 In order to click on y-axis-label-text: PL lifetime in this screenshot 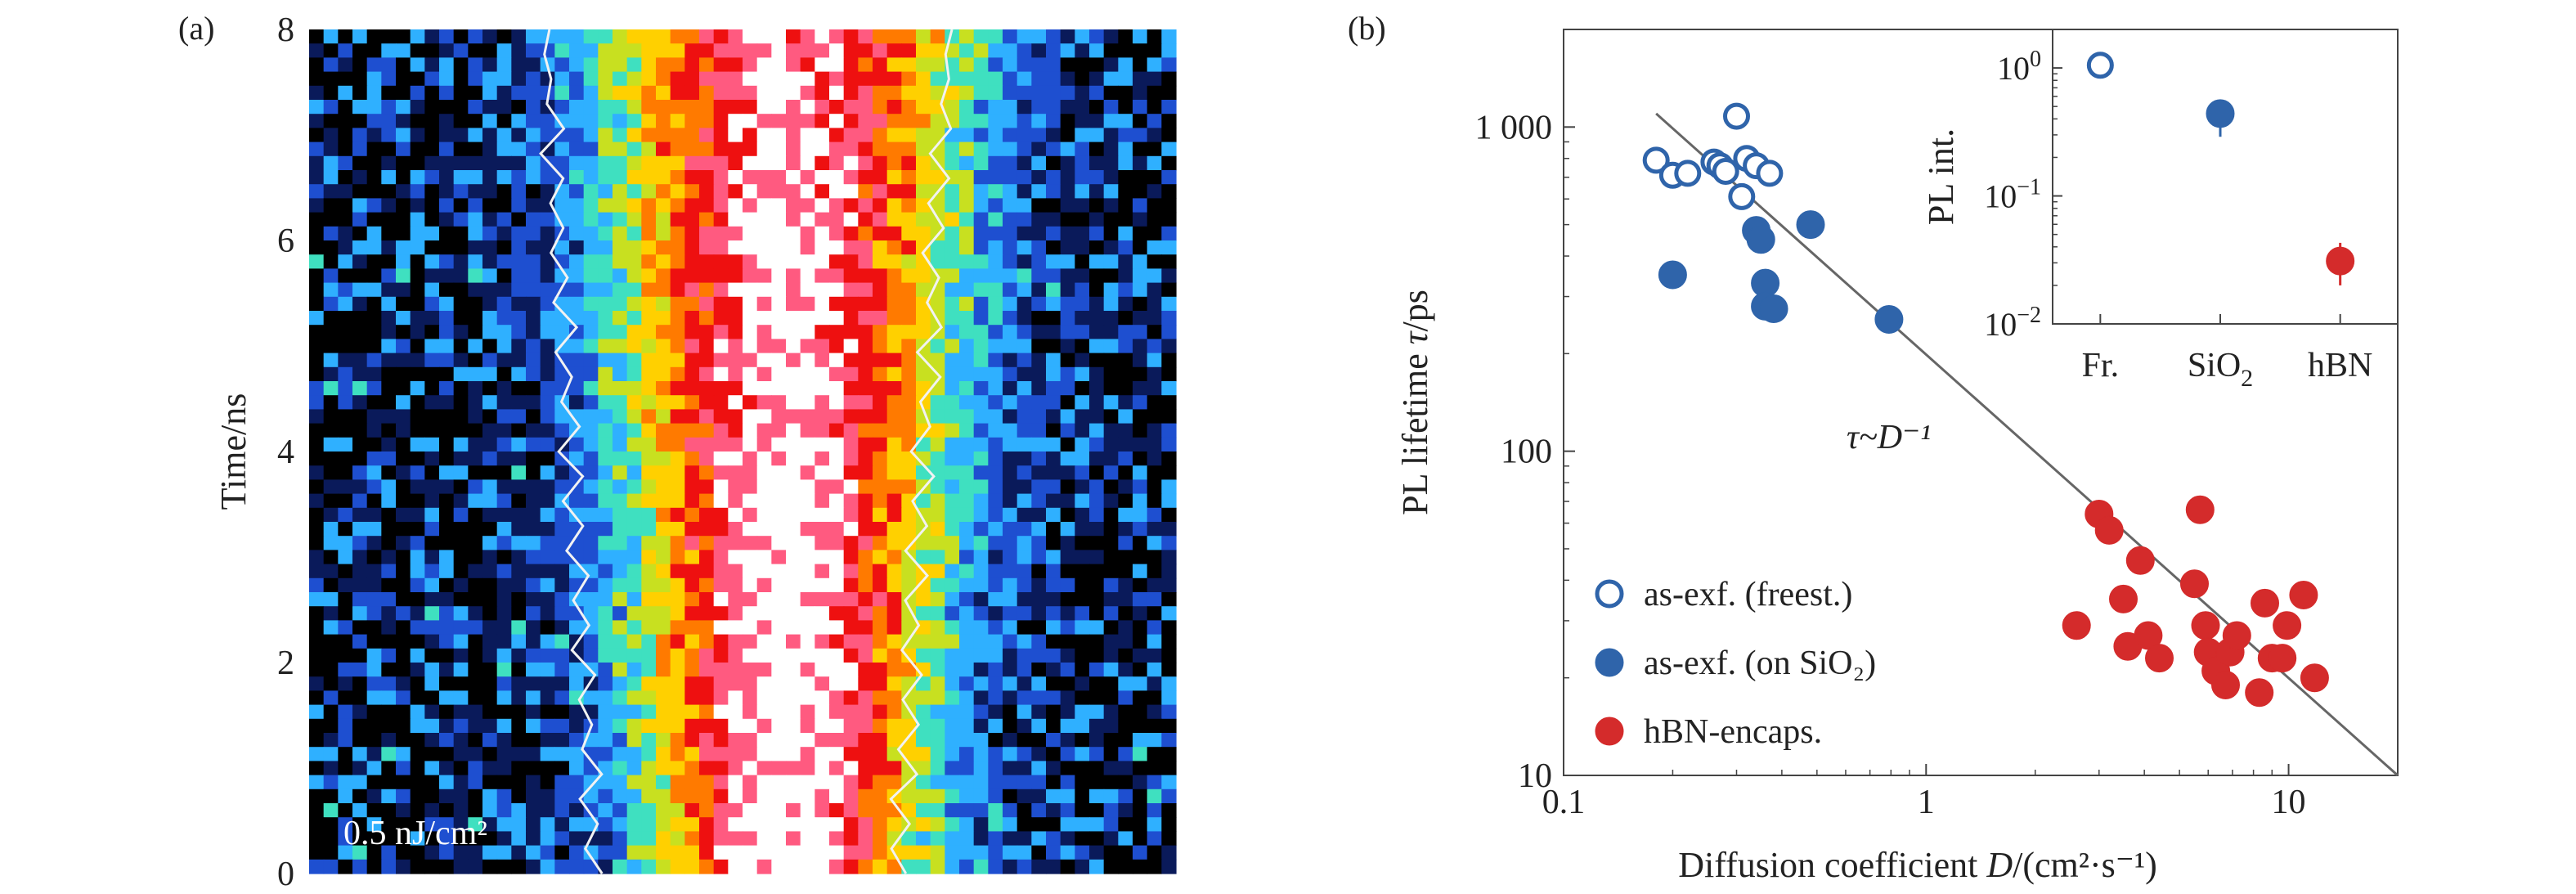, I will do `click(1415, 429)`.